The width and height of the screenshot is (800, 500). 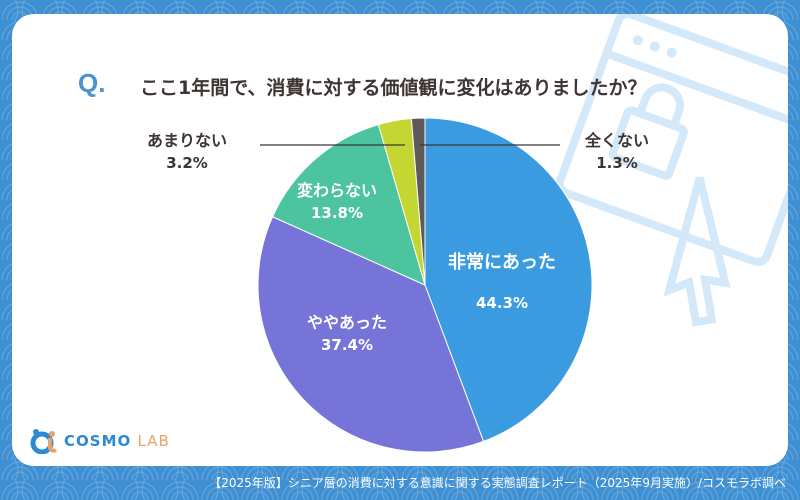 I want to click on slice-value: 37.4%, so click(x=347, y=345).